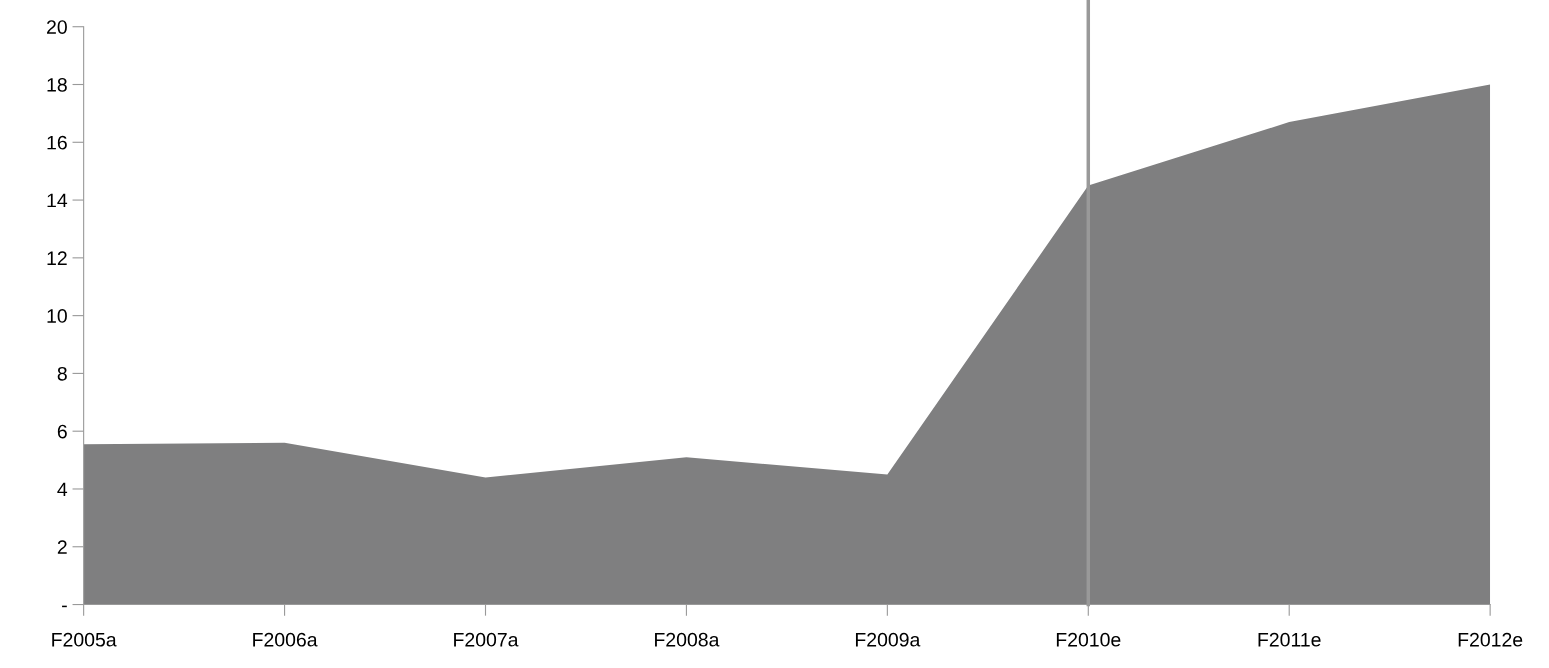  What do you see at coordinates (62, 431) in the screenshot?
I see `y-tick-label: 6` at bounding box center [62, 431].